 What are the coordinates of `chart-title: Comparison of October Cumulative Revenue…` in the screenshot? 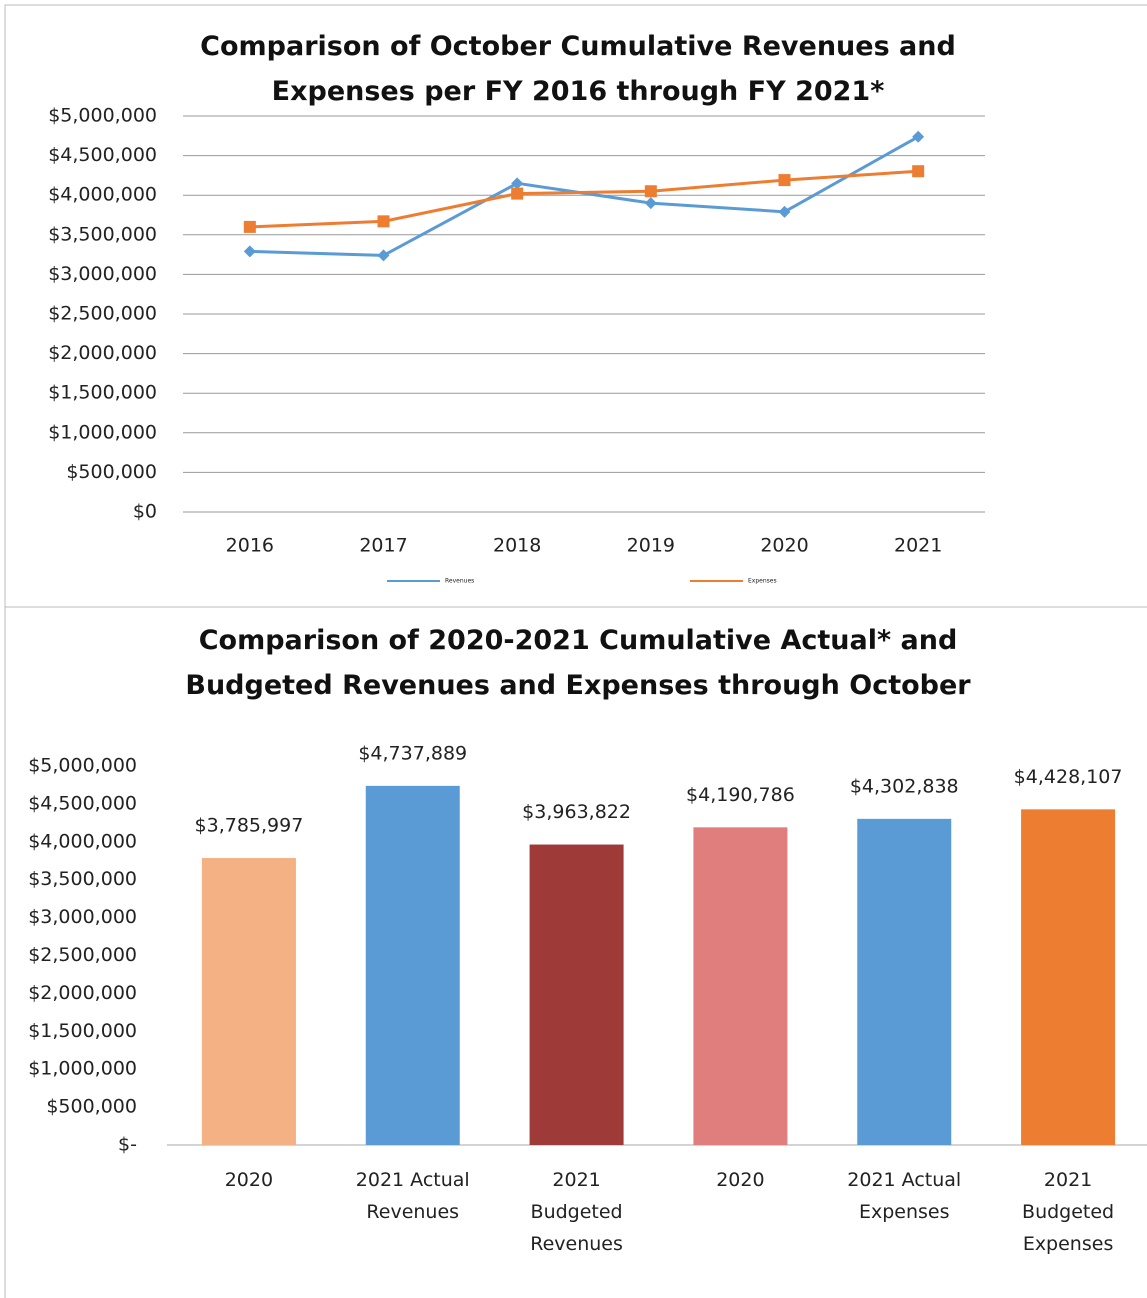 It's located at (578, 69).